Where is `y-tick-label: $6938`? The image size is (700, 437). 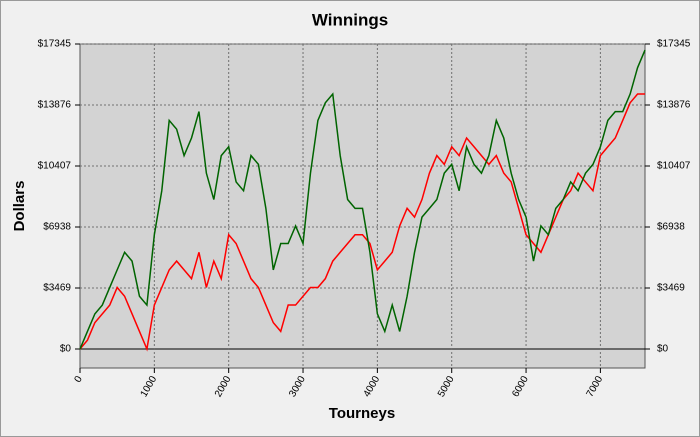 y-tick-label: $6938 is located at coordinates (57, 227).